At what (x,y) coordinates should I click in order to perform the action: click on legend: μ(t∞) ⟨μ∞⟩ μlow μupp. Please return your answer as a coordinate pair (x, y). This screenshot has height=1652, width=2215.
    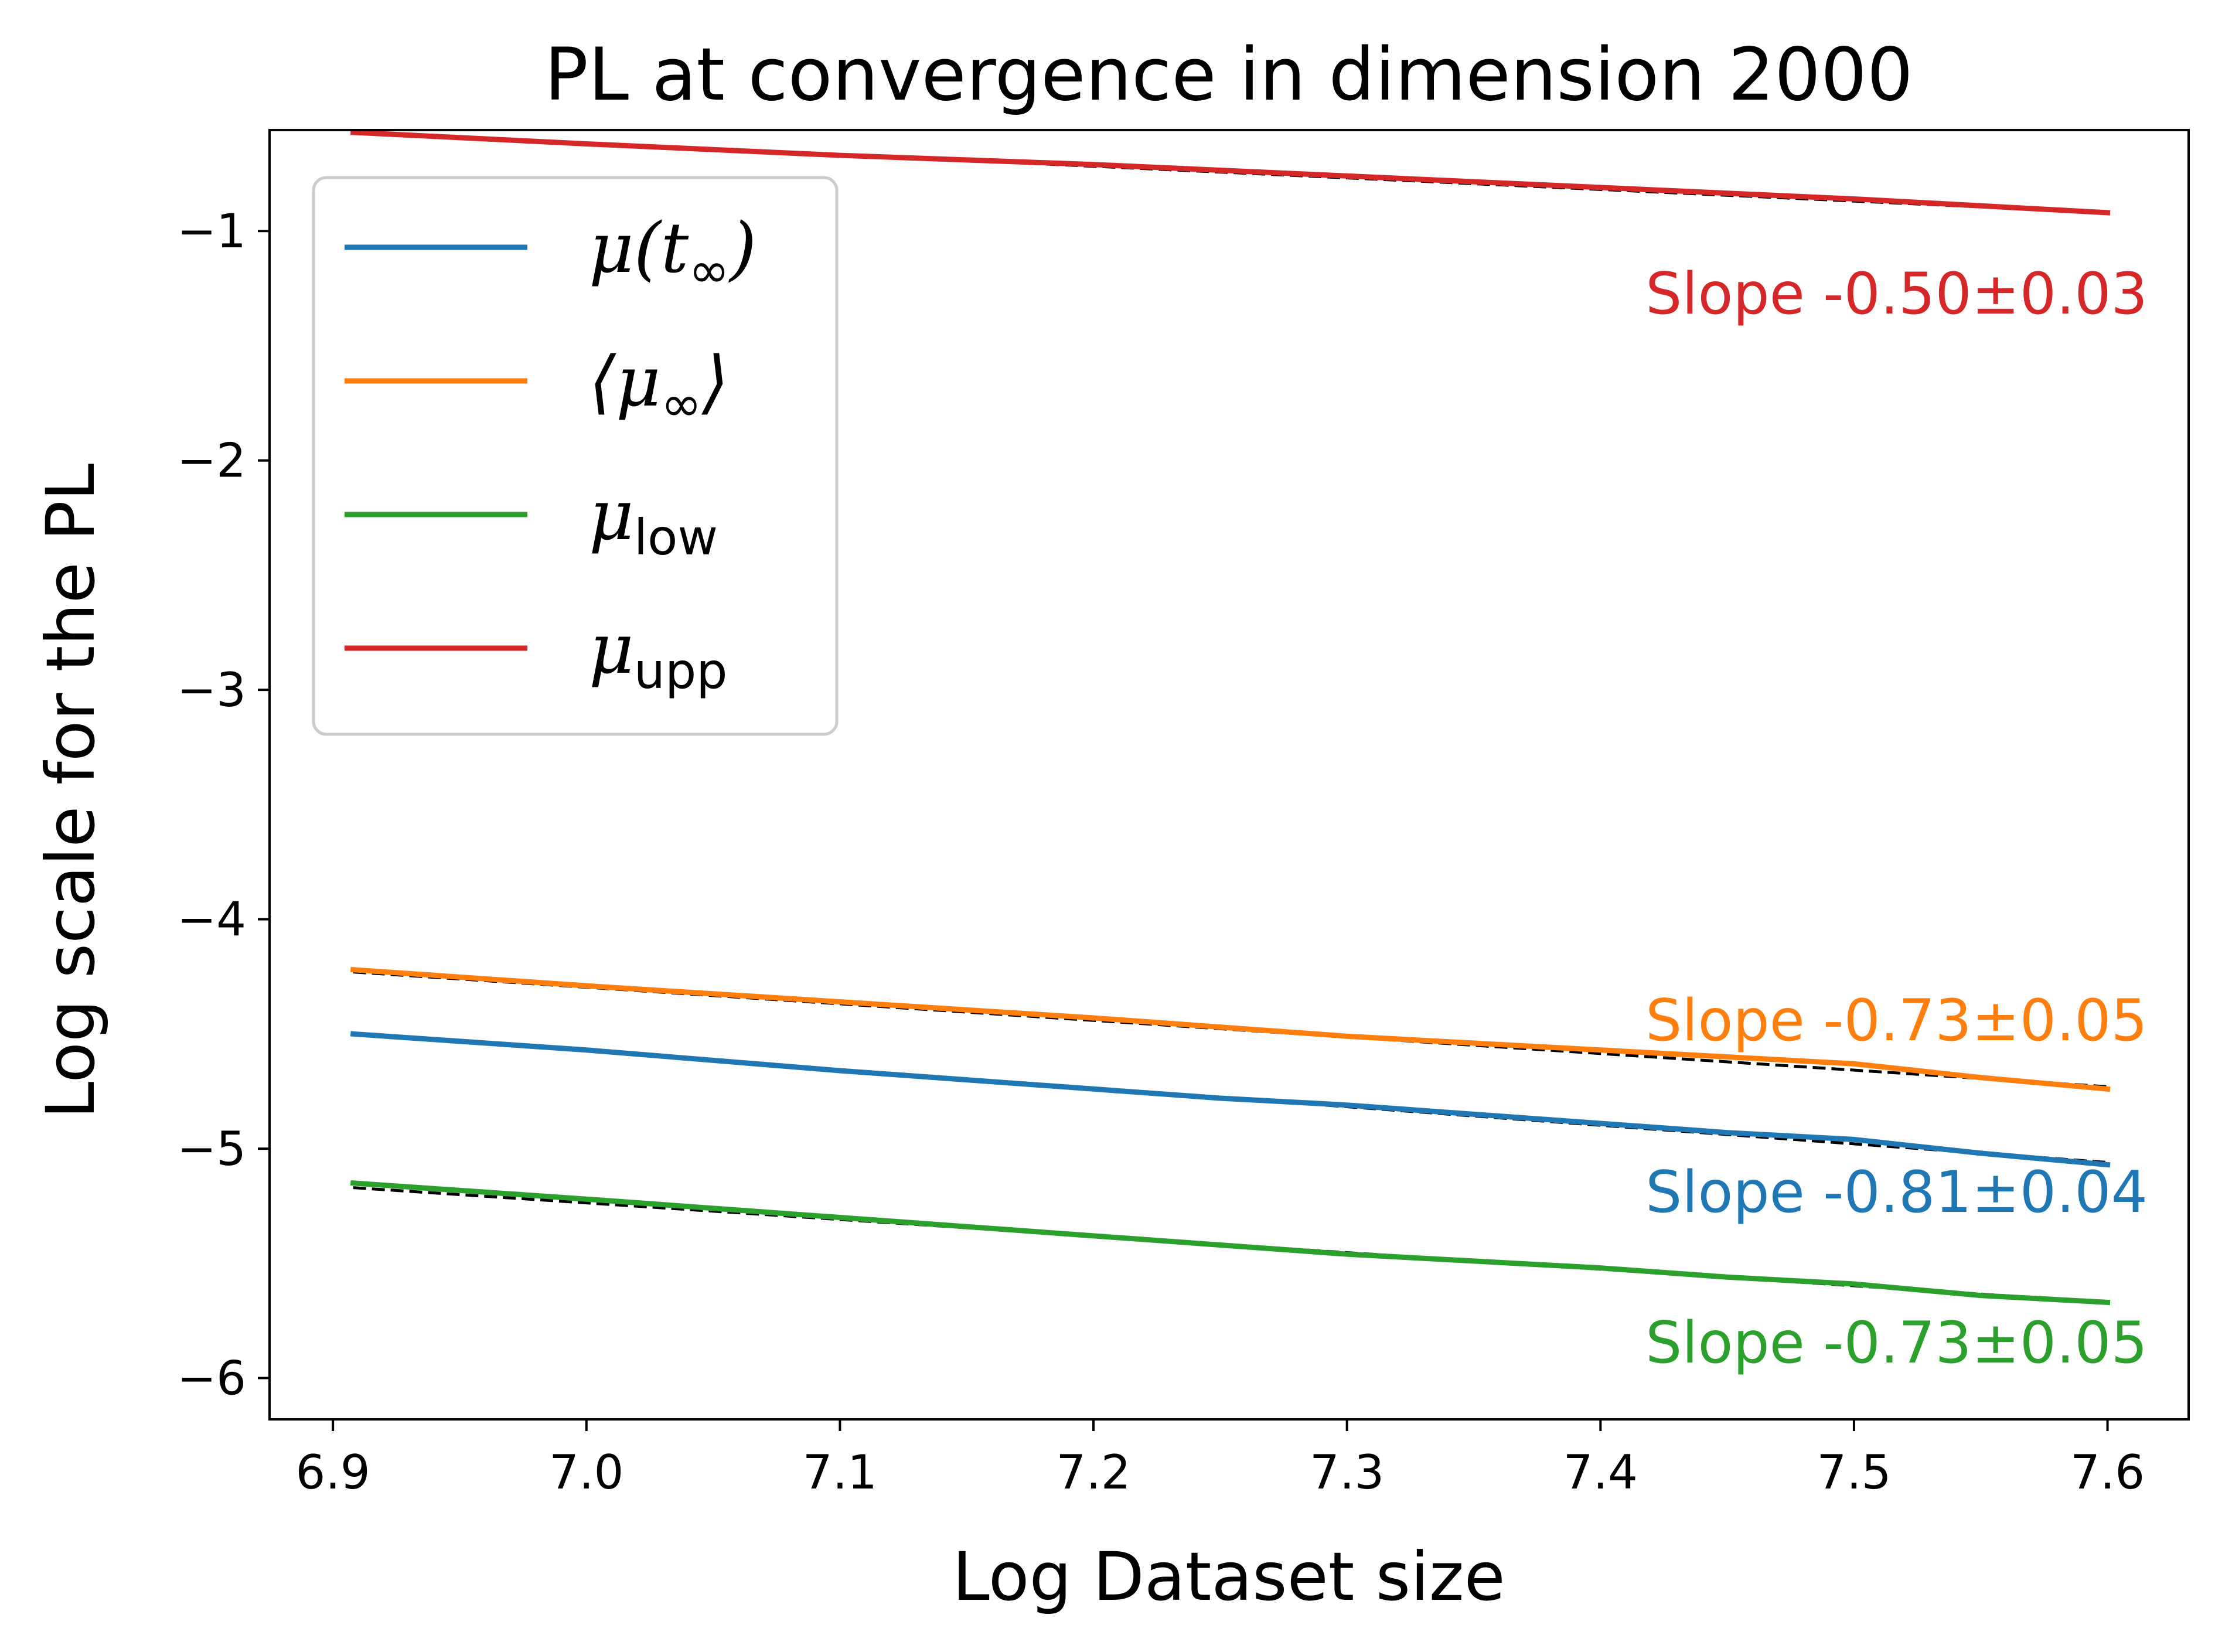
    Looking at the image, I should click on (575, 456).